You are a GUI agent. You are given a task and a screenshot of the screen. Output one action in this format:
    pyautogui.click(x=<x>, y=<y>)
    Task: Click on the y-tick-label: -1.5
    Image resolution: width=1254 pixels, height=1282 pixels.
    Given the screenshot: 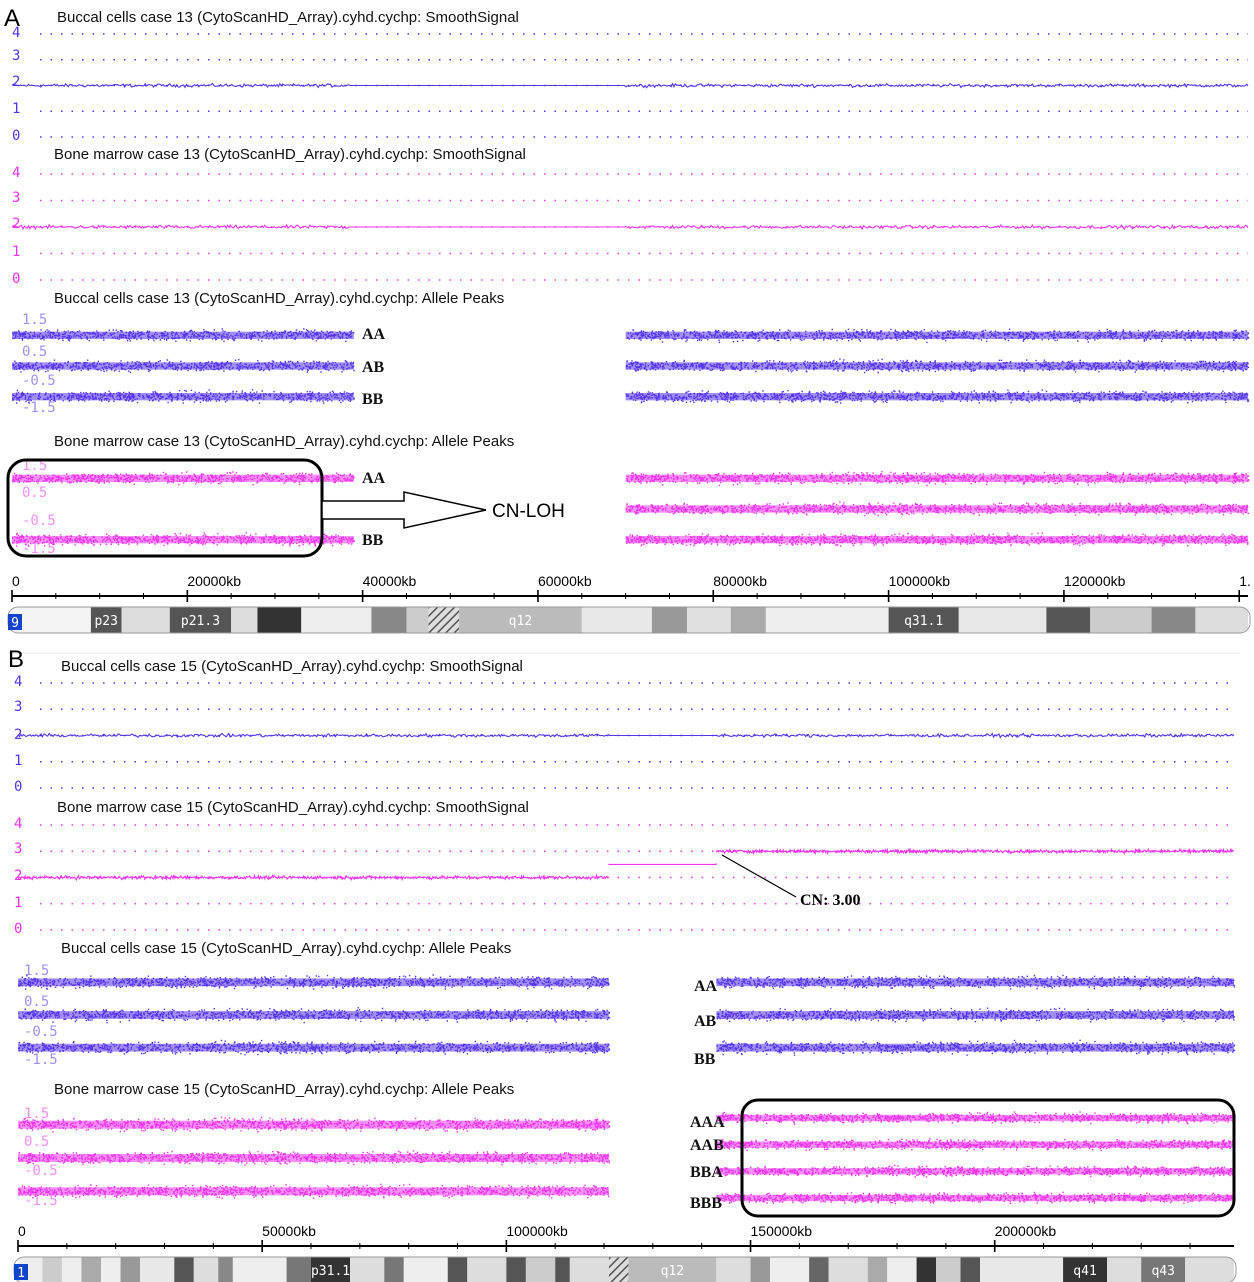 What is the action you would take?
    pyautogui.click(x=41, y=1060)
    